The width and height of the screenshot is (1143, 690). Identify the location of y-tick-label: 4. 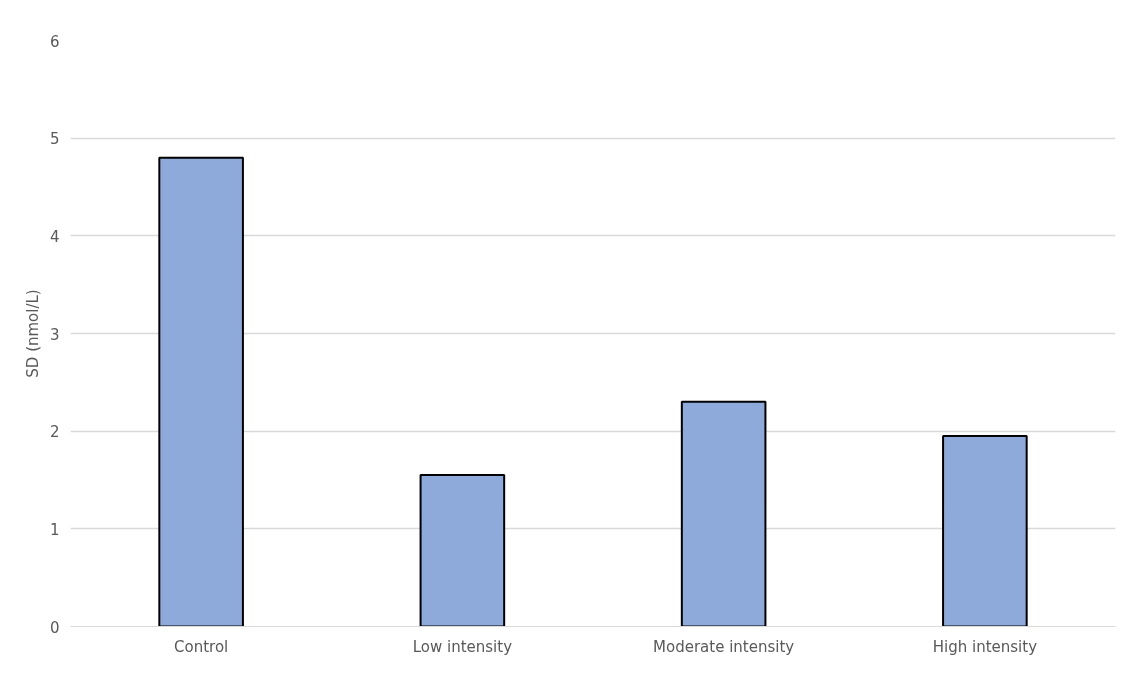
(54, 236).